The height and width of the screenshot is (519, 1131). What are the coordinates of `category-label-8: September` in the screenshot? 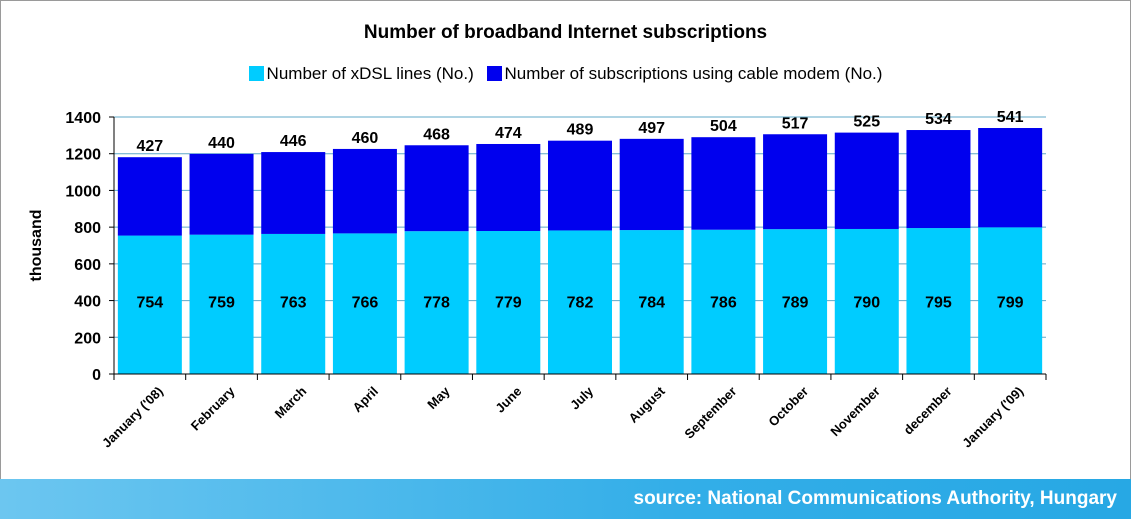 It's located at (710, 413).